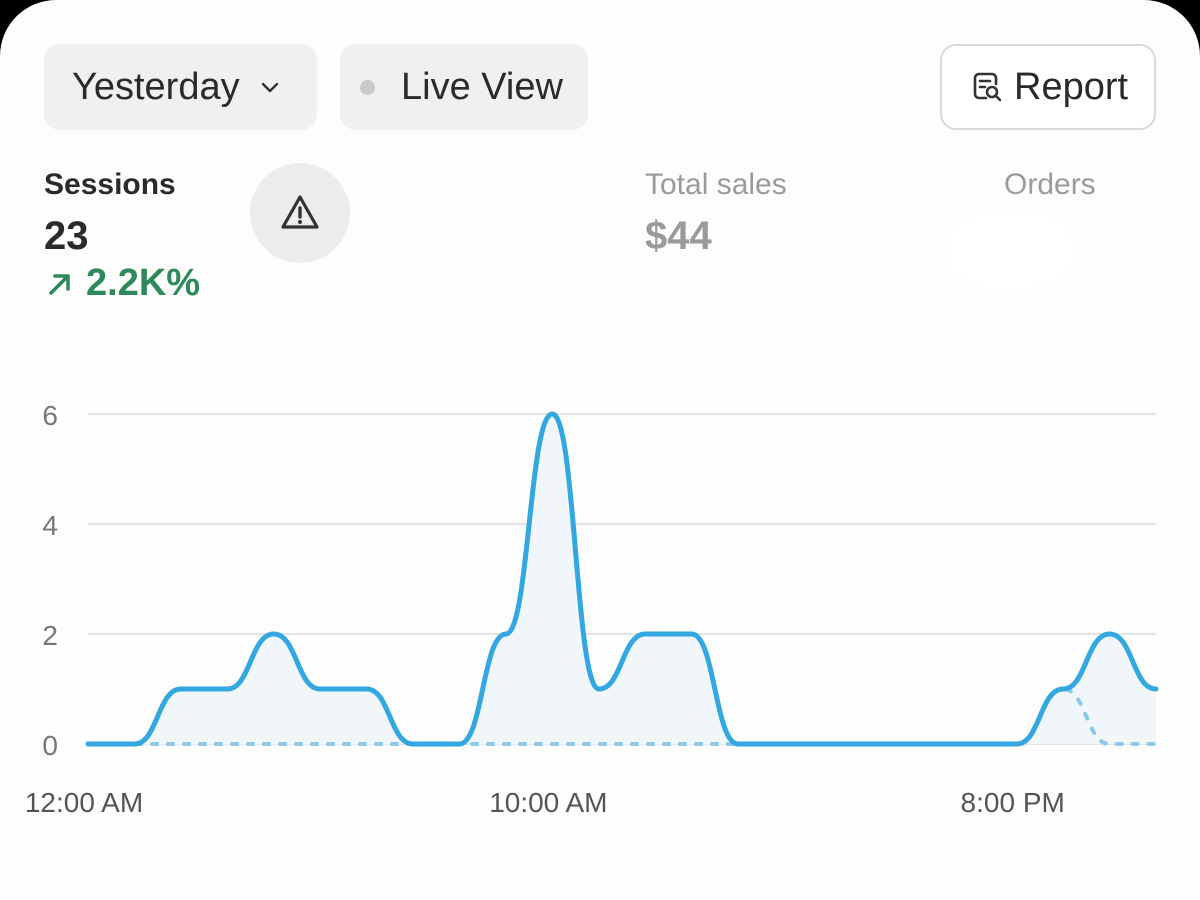 This screenshot has width=1200, height=900. Describe the element at coordinates (716, 214) in the screenshot. I see `total-sales-metric: Total sales $44` at that location.